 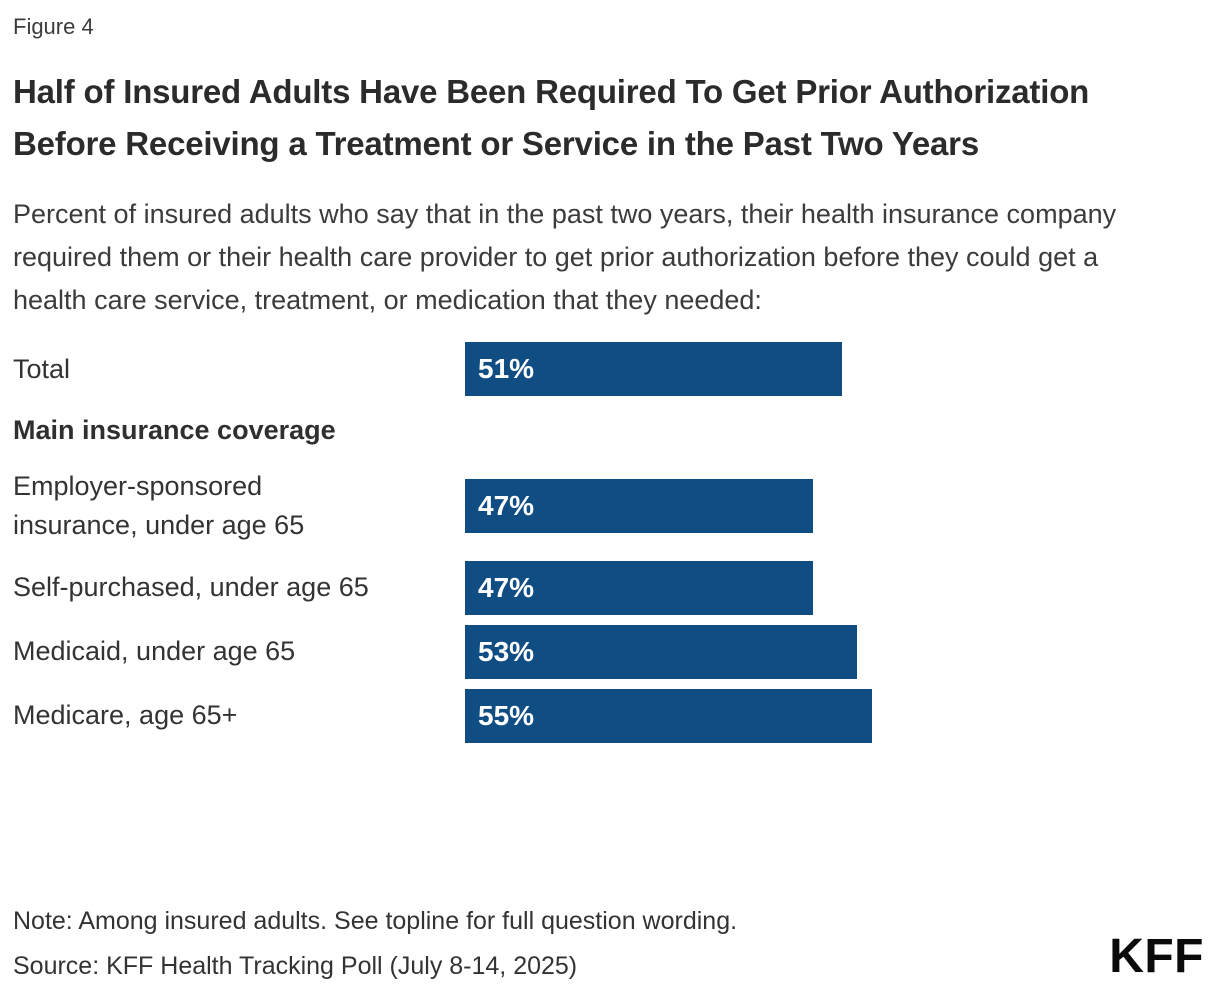 I want to click on bar-medicaid: 53%, so click(x=661, y=651).